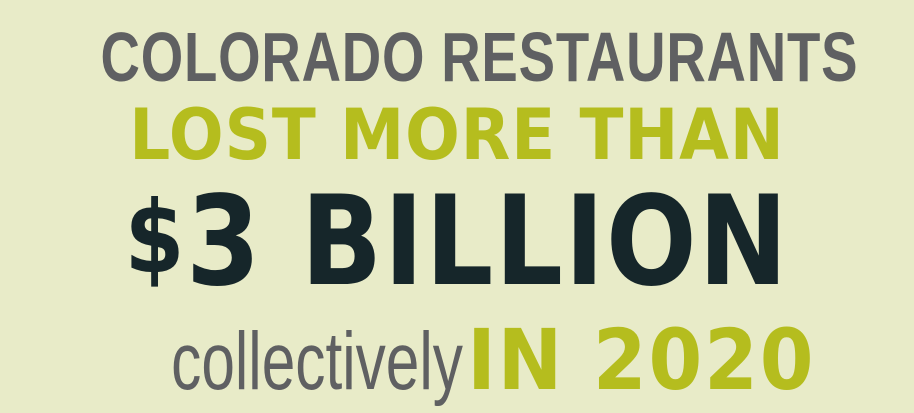 Image resolution: width=914 pixels, height=413 pixels. I want to click on headline-line-2: LOST MORE THAN, so click(457, 135).